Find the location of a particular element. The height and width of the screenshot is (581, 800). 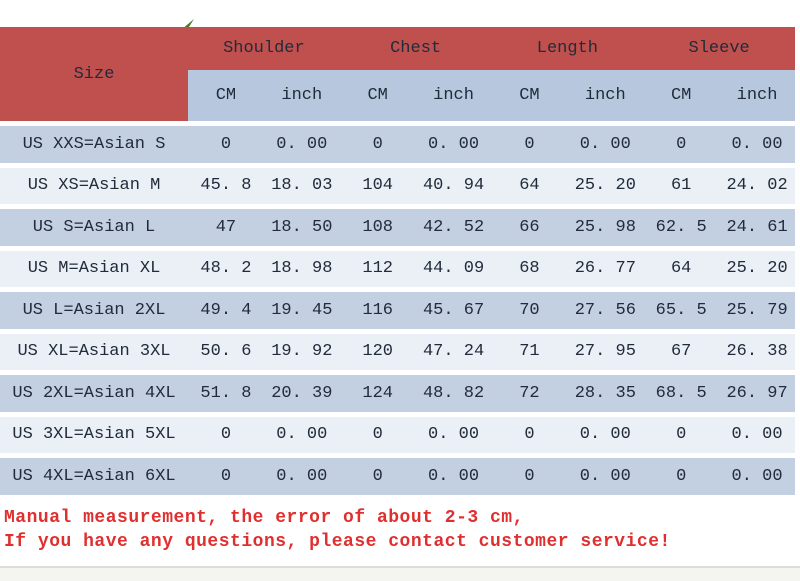

table-cell: 45. 8 is located at coordinates (226, 183).